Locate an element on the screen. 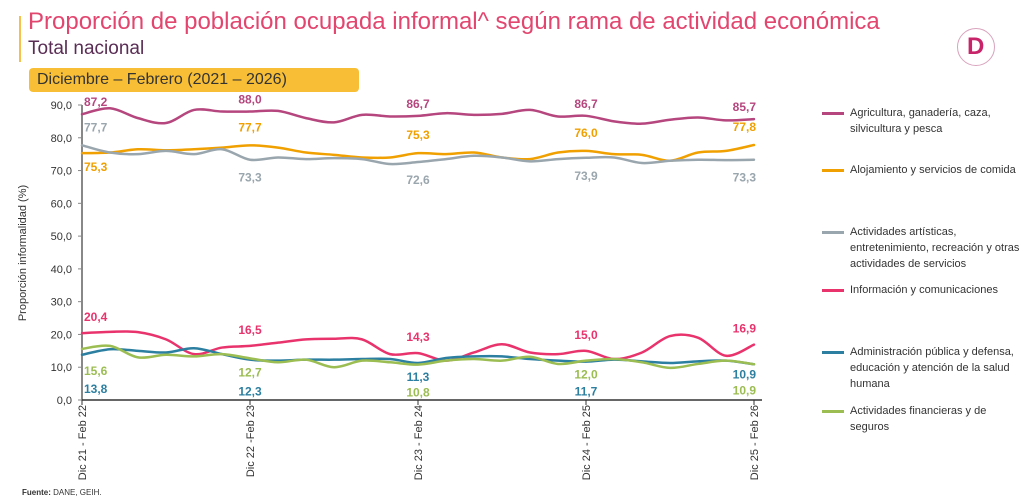 The image size is (1024, 497). y-tick-label: 10,0 is located at coordinates (61, 368).